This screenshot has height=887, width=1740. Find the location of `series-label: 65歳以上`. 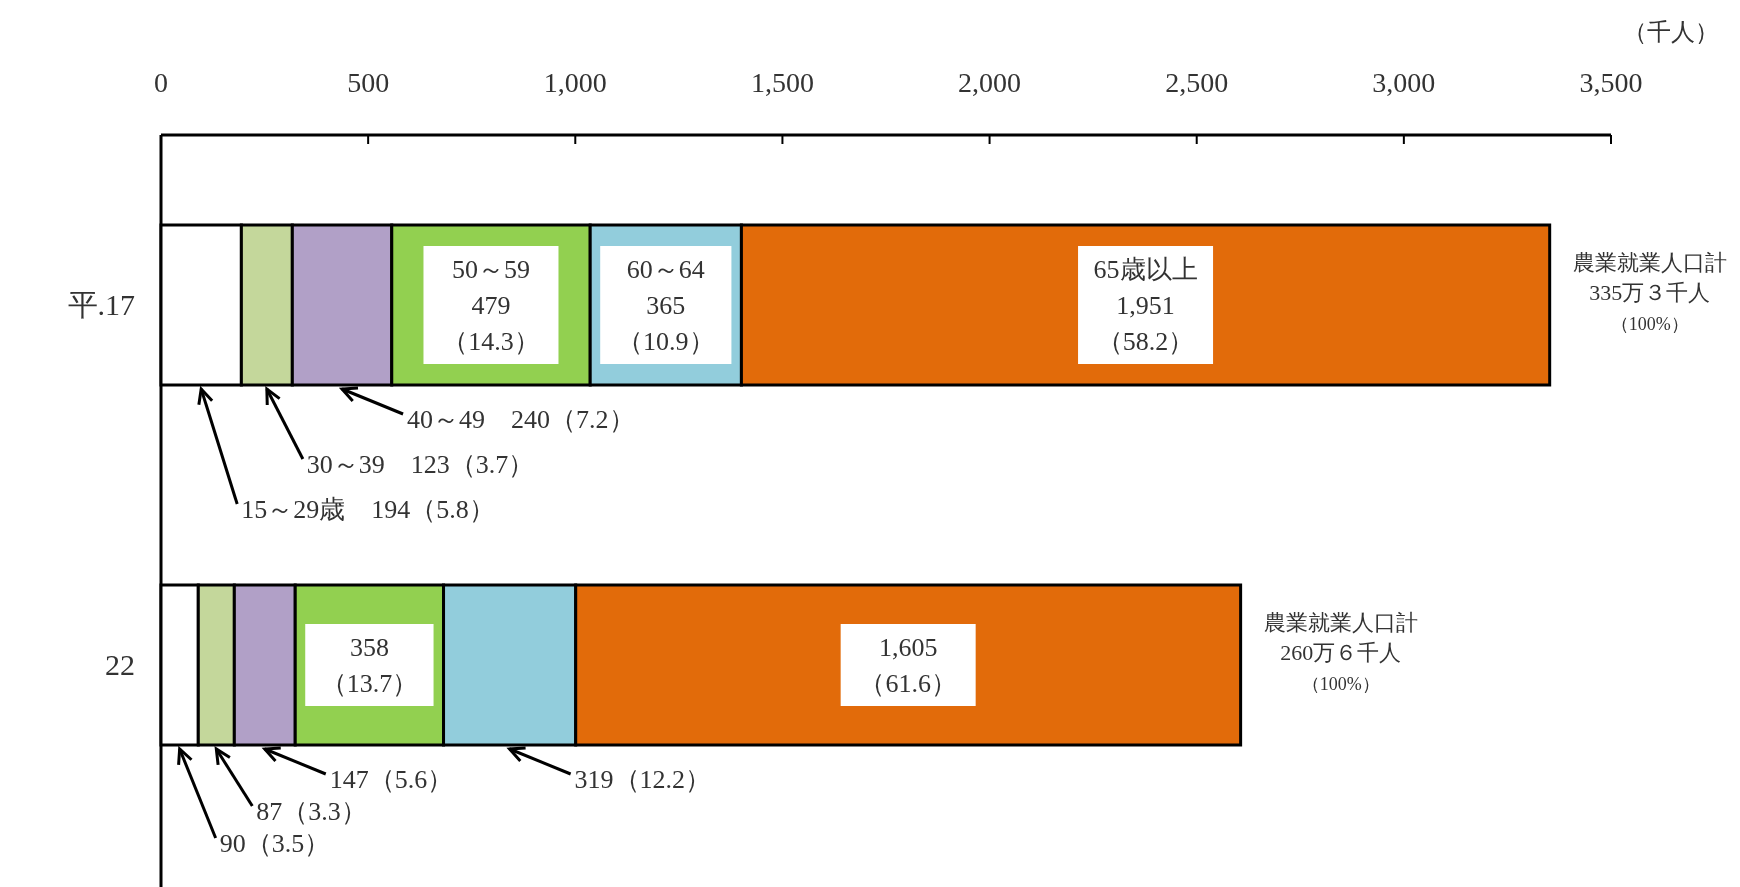

series-label: 65歳以上 is located at coordinates (1145, 269).